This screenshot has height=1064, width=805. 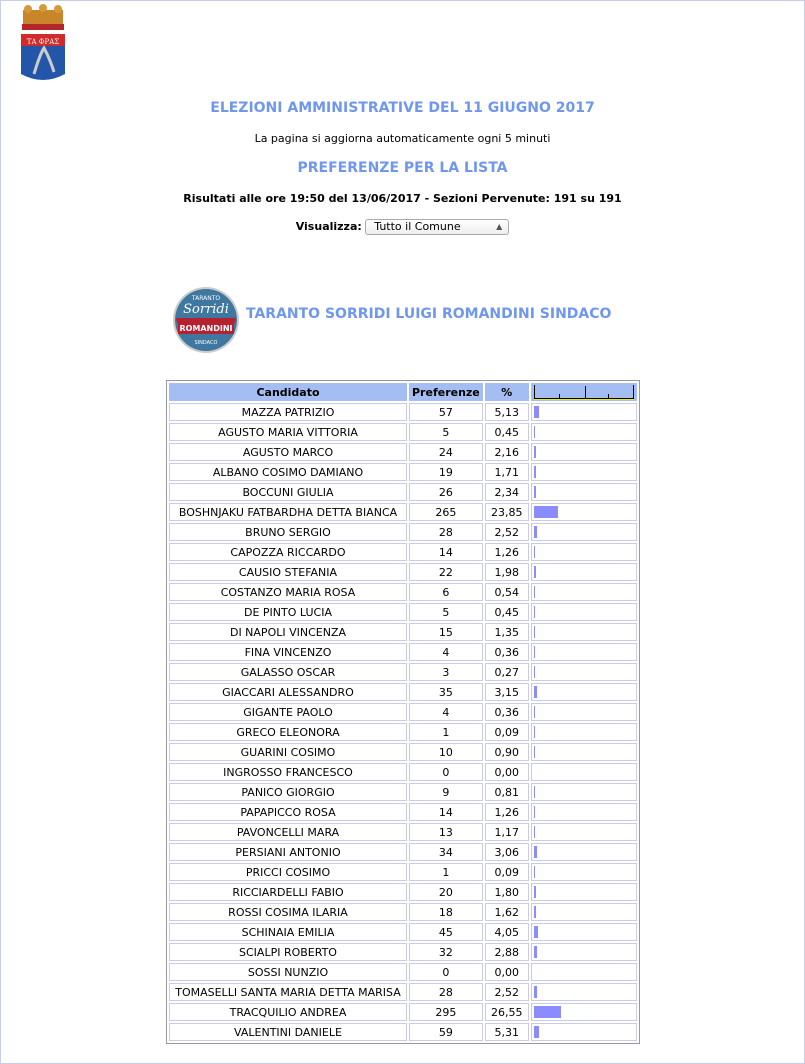 I want to click on candidate-name: GALASSO OSCAR, so click(x=288, y=672).